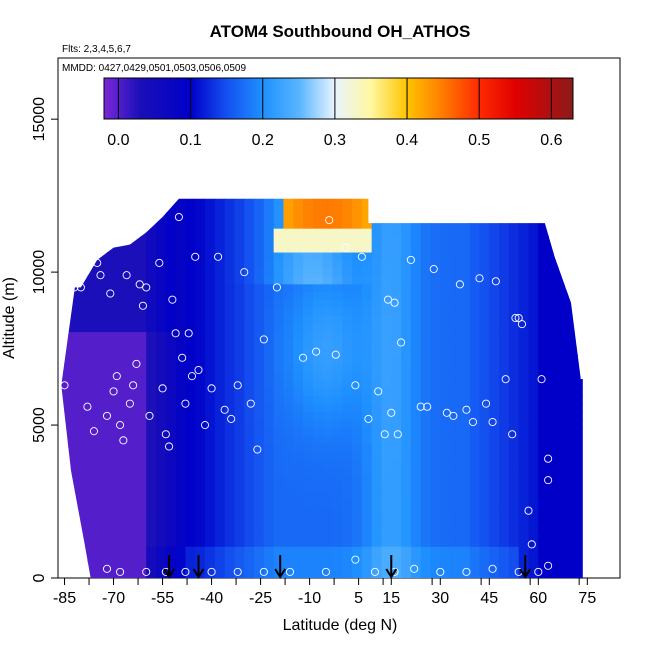  Describe the element at coordinates (113, 598) in the screenshot. I see `x-tick-label: -70` at that location.